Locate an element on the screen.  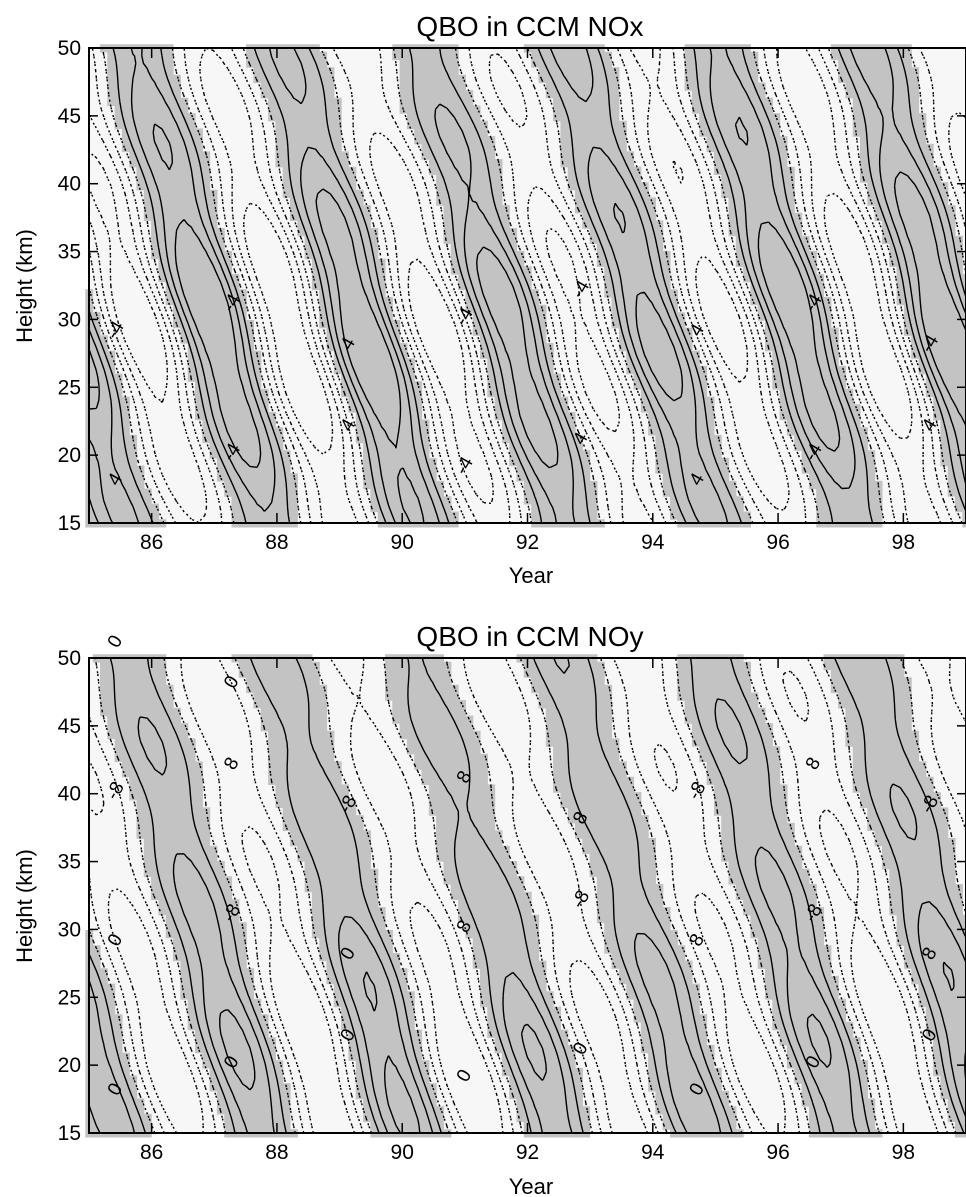
chart-title: QBO in CCM NOx is located at coordinates (529, 26).